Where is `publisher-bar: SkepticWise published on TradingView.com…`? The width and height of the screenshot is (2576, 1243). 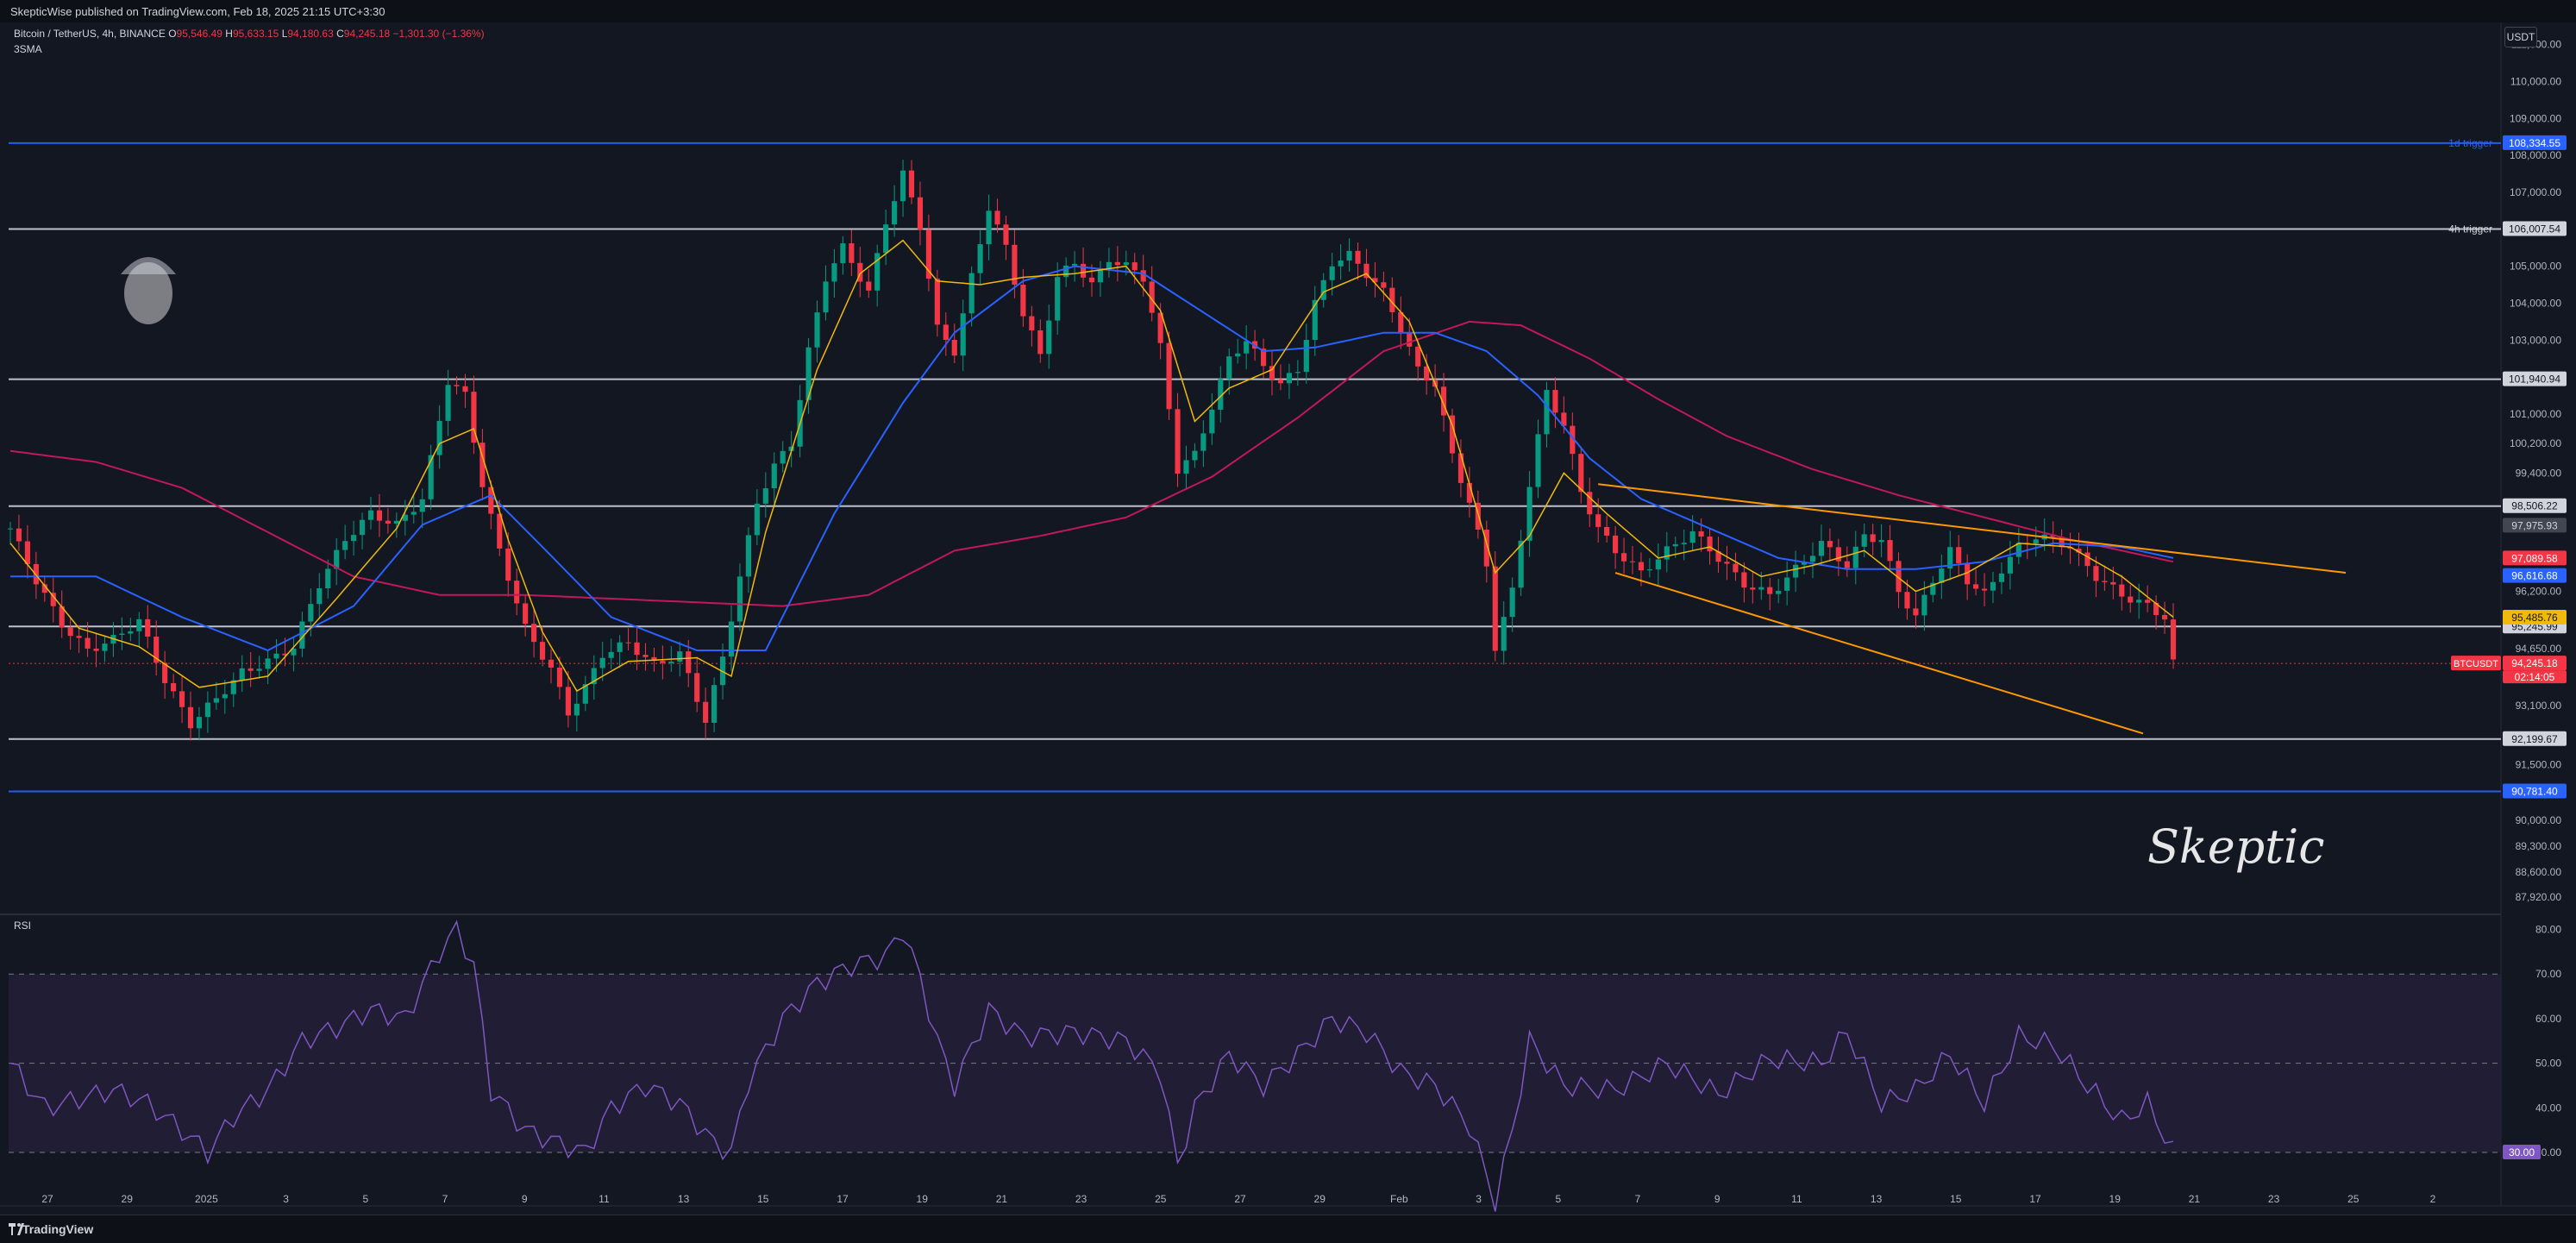 publisher-bar: SkepticWise published on TradingView.com… is located at coordinates (1288, 11).